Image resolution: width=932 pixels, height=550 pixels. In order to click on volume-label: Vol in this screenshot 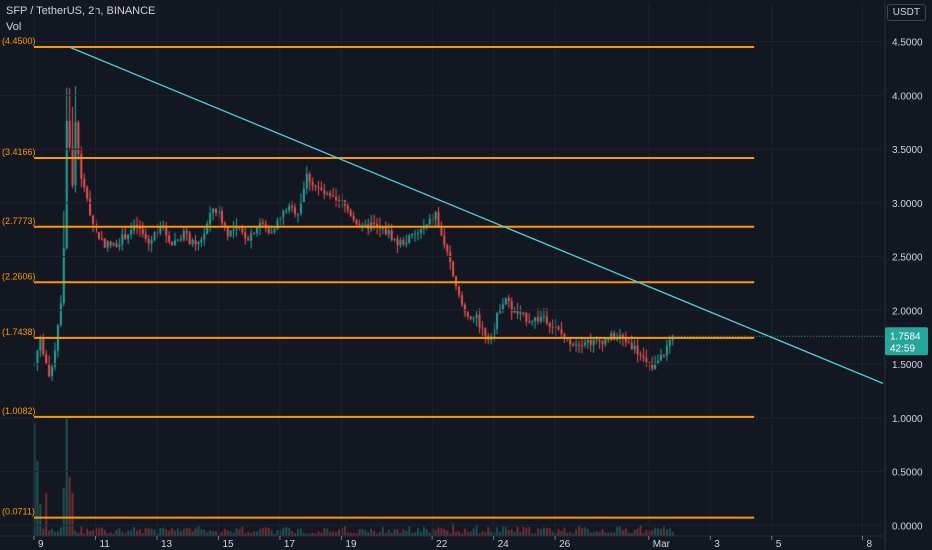, I will do `click(14, 27)`.